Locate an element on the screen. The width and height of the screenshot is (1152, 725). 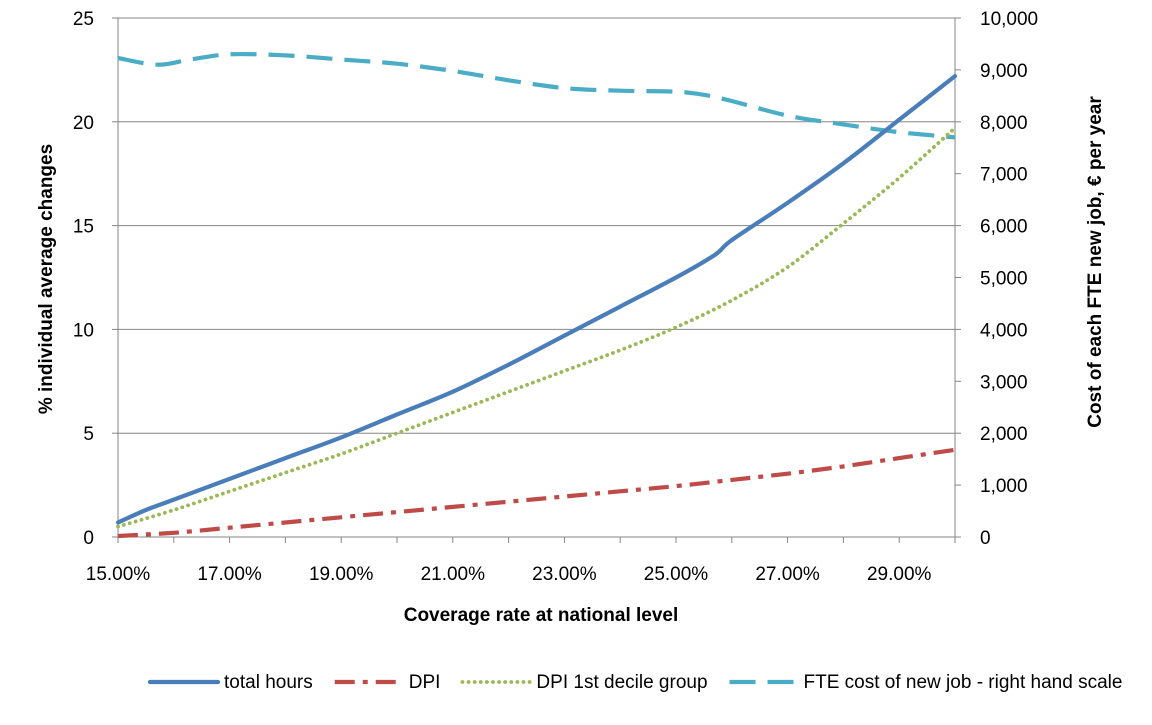
legend-item-fte-cost-of-new-job-right-hand-scale: FTE cost of new job - right hand scale is located at coordinates (926, 682).